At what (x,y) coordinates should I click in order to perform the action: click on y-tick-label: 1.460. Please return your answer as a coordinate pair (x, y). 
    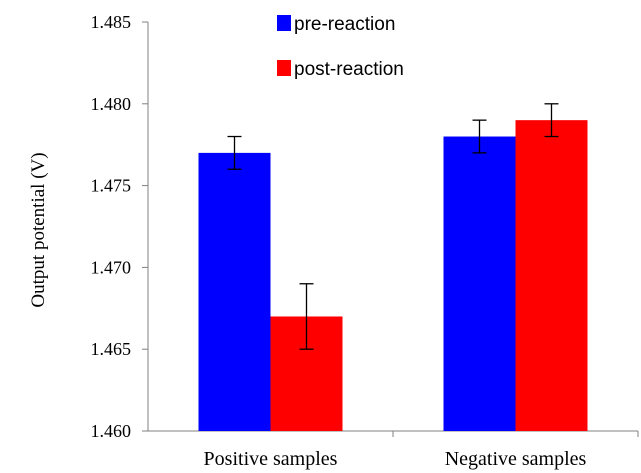
    Looking at the image, I should click on (111, 431).